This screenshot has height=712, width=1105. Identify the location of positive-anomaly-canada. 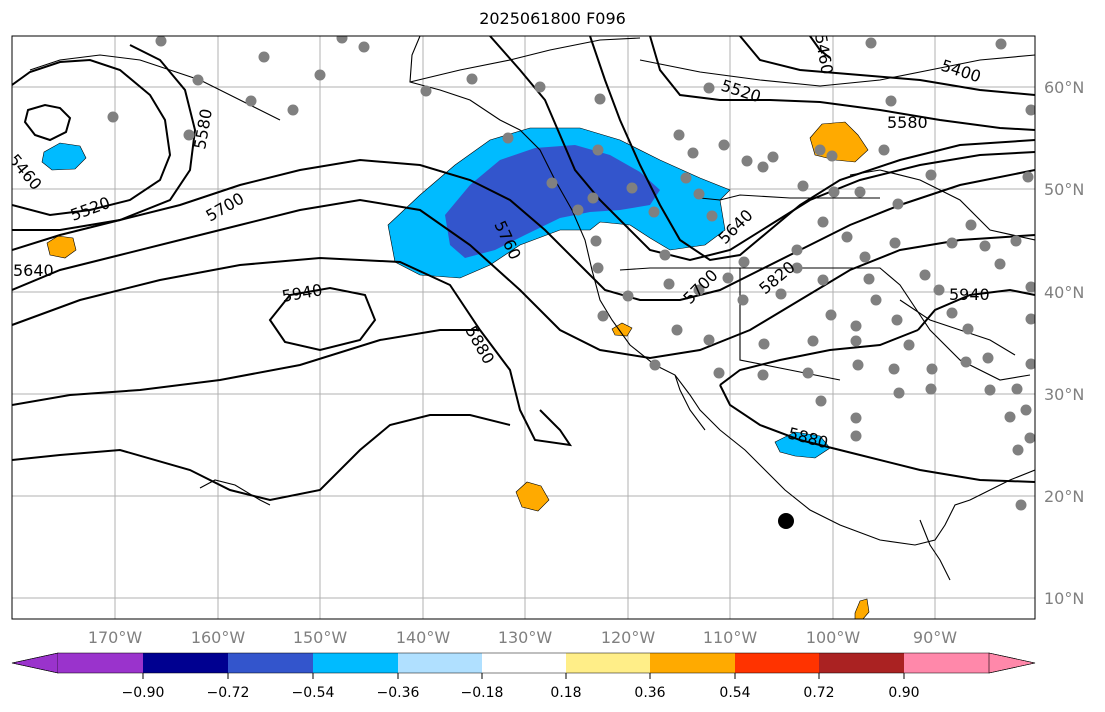
(839, 142).